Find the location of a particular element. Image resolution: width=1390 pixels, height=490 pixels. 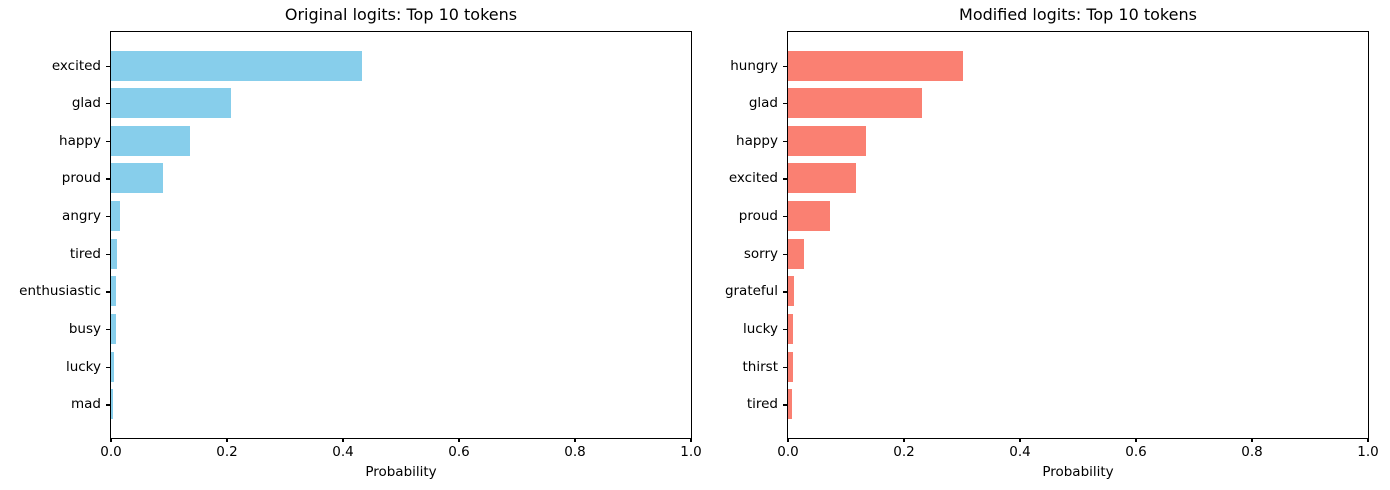

y-tick-label: grateful is located at coordinates (751, 291).